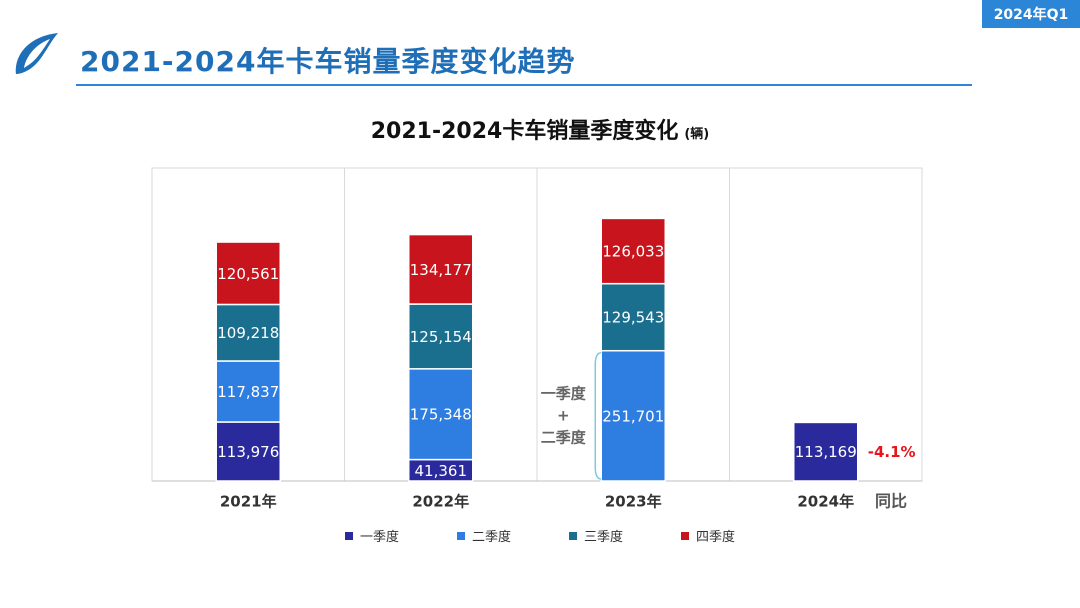 Image resolution: width=1080 pixels, height=608 pixels. I want to click on legend-item-q4: 四季度, so click(708, 535).